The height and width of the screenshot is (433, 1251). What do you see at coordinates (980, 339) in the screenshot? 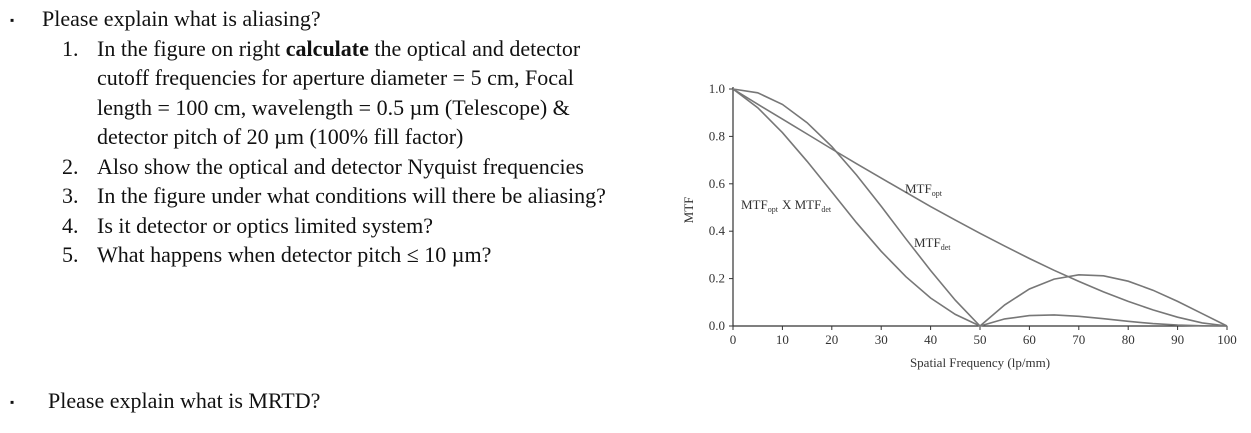
I see `x-tick-label: 50` at bounding box center [980, 339].